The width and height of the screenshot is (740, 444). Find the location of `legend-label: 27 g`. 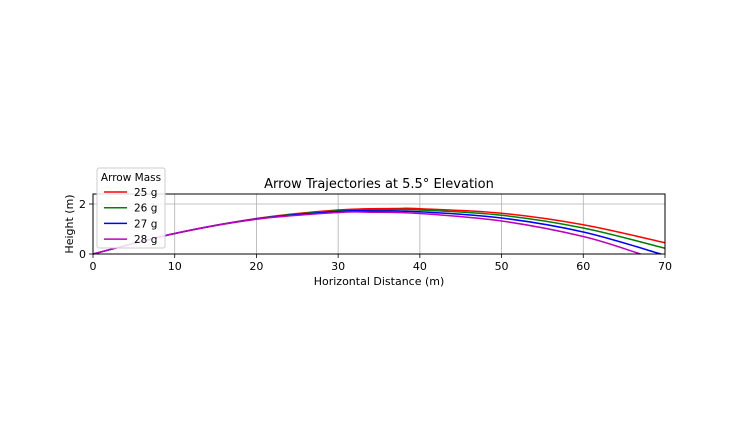

legend-label: 27 g is located at coordinates (145, 224).